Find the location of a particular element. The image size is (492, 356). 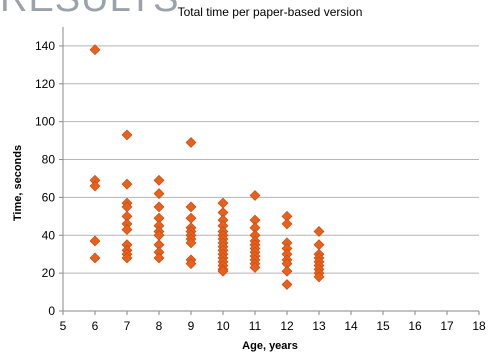

x-tick-label: 9 is located at coordinates (191, 326).